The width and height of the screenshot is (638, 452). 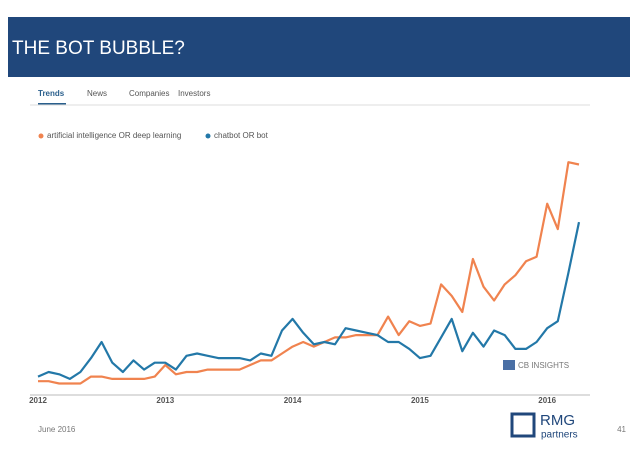 What do you see at coordinates (420, 400) in the screenshot?
I see `x-tick-label: 2015` at bounding box center [420, 400].